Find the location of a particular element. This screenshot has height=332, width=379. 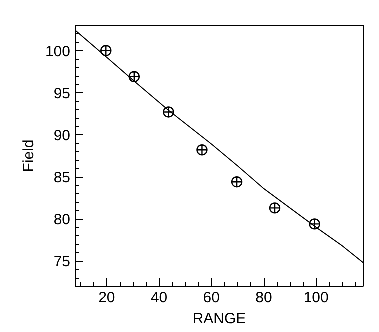

y-tick-label: 95 is located at coordinates (62, 93).